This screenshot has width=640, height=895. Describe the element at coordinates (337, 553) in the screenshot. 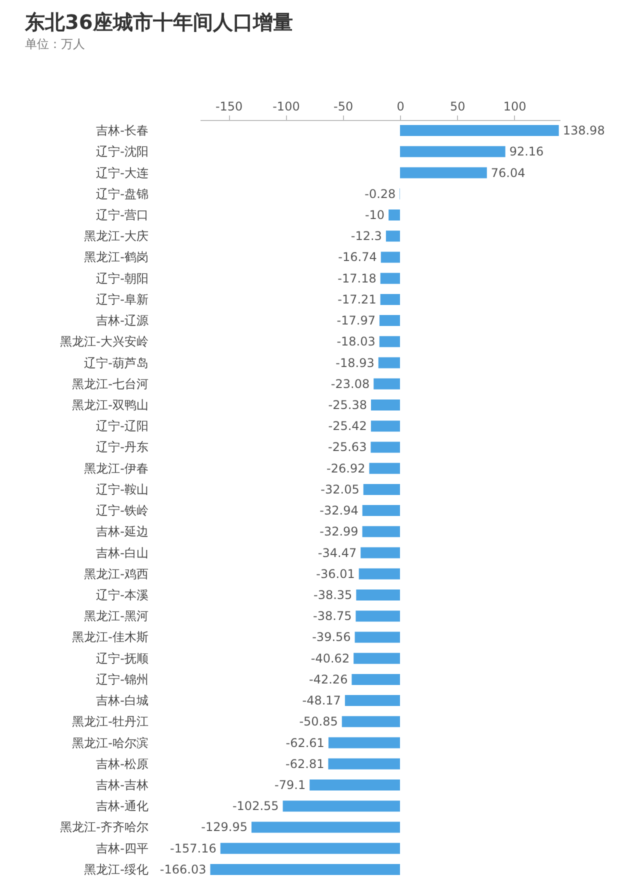

I see `data-label: -34.47` at that location.